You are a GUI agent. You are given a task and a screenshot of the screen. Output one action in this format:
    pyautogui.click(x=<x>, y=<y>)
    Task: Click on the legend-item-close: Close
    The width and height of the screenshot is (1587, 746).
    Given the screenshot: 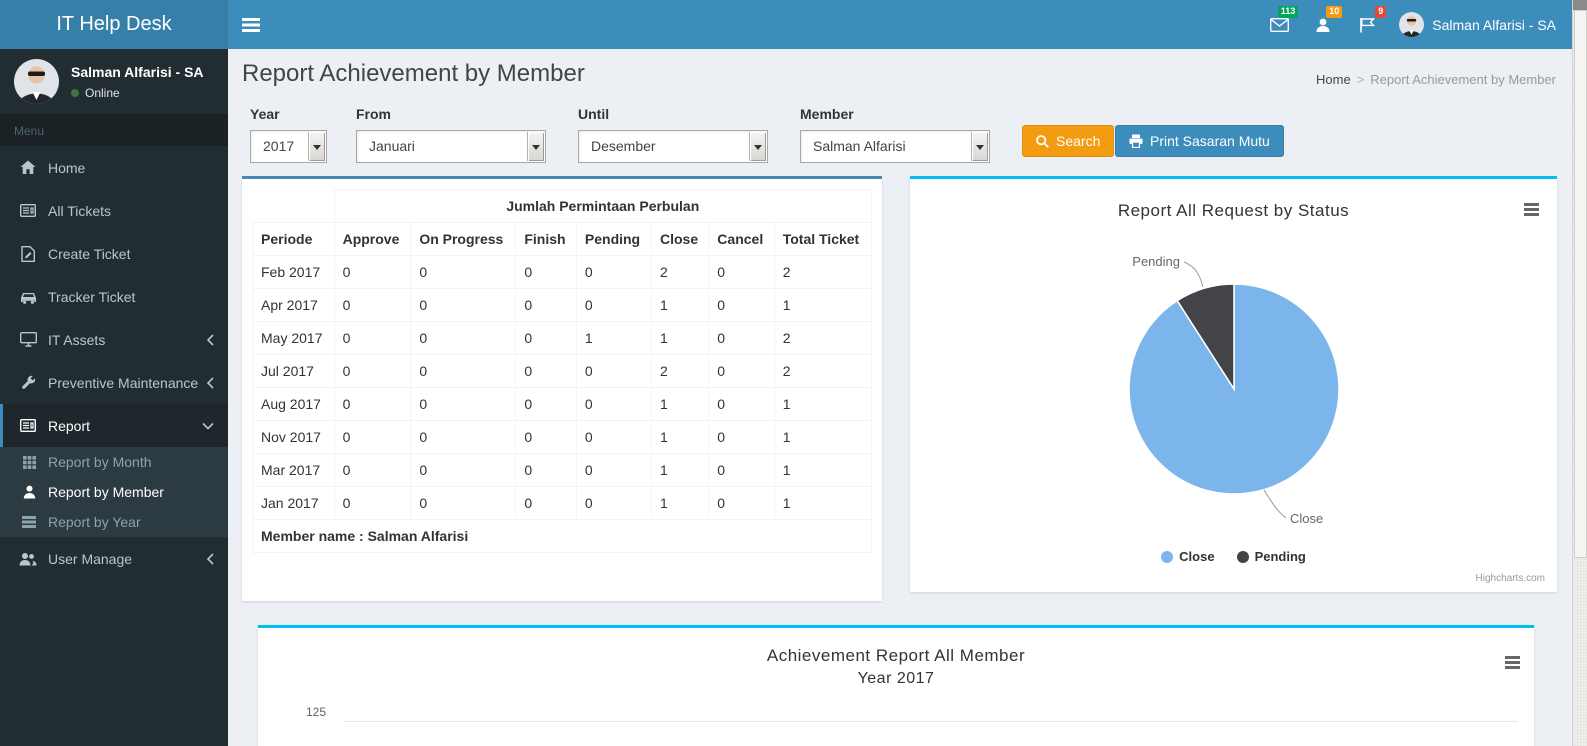 What is the action you would take?
    pyautogui.click(x=1188, y=556)
    